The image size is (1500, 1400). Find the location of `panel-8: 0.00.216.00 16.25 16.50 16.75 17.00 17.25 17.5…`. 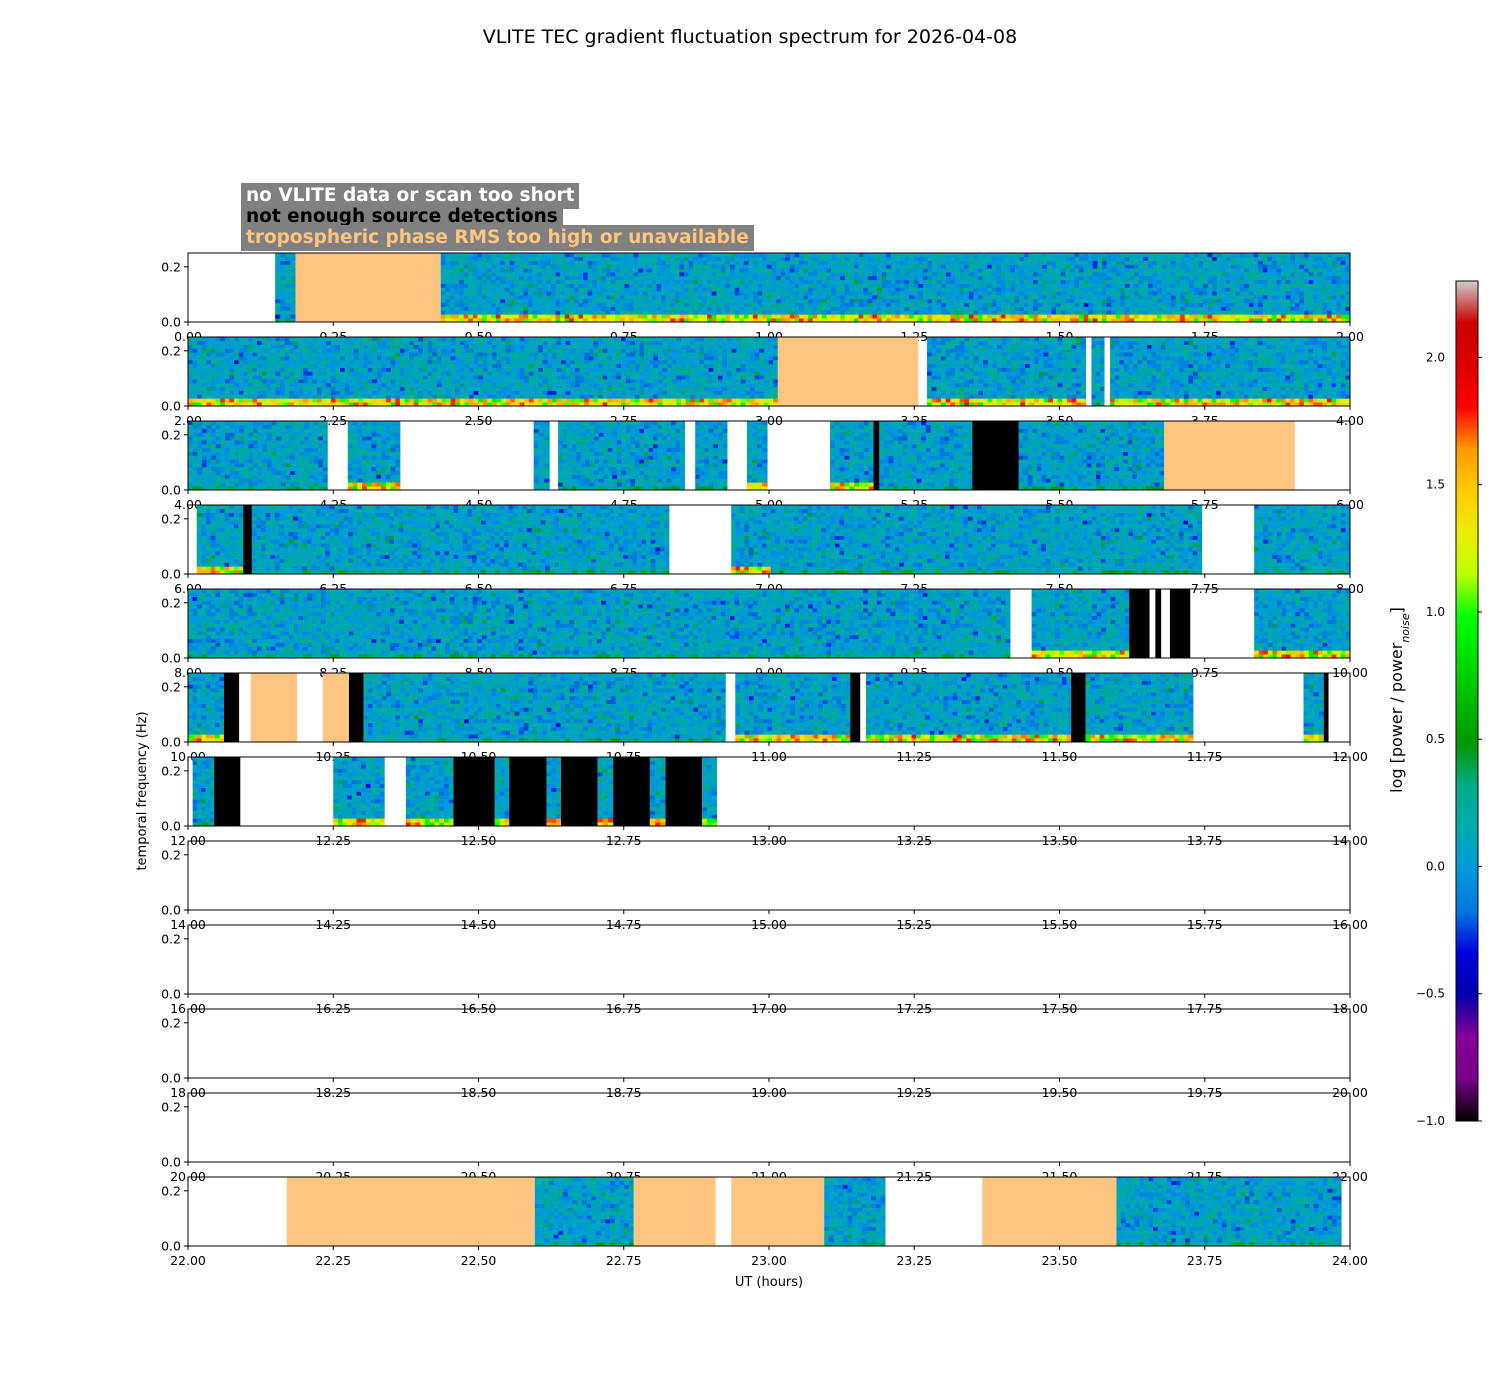

panel-8: 0.00.216.00 16.25 16.50 16.75 17.00 17.25 17.5… is located at coordinates (764, 970).